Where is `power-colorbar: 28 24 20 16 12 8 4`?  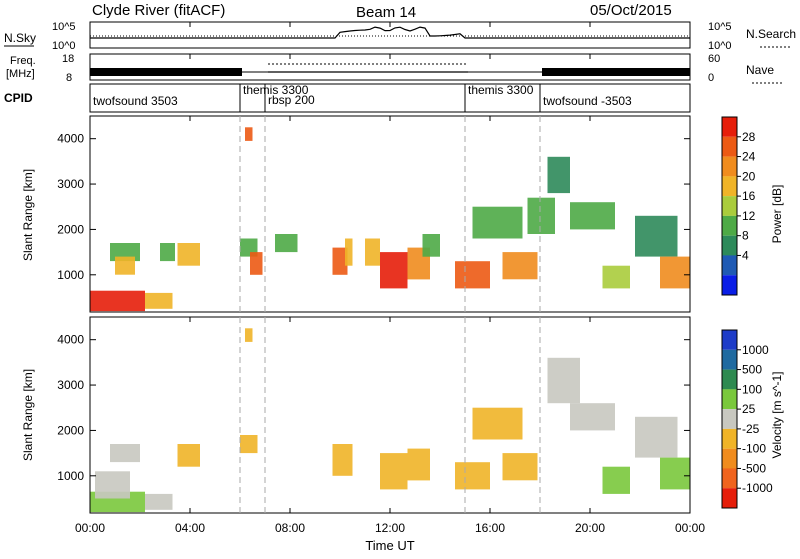 power-colorbar: 28 24 20 16 12 8 4 is located at coordinates (738, 206).